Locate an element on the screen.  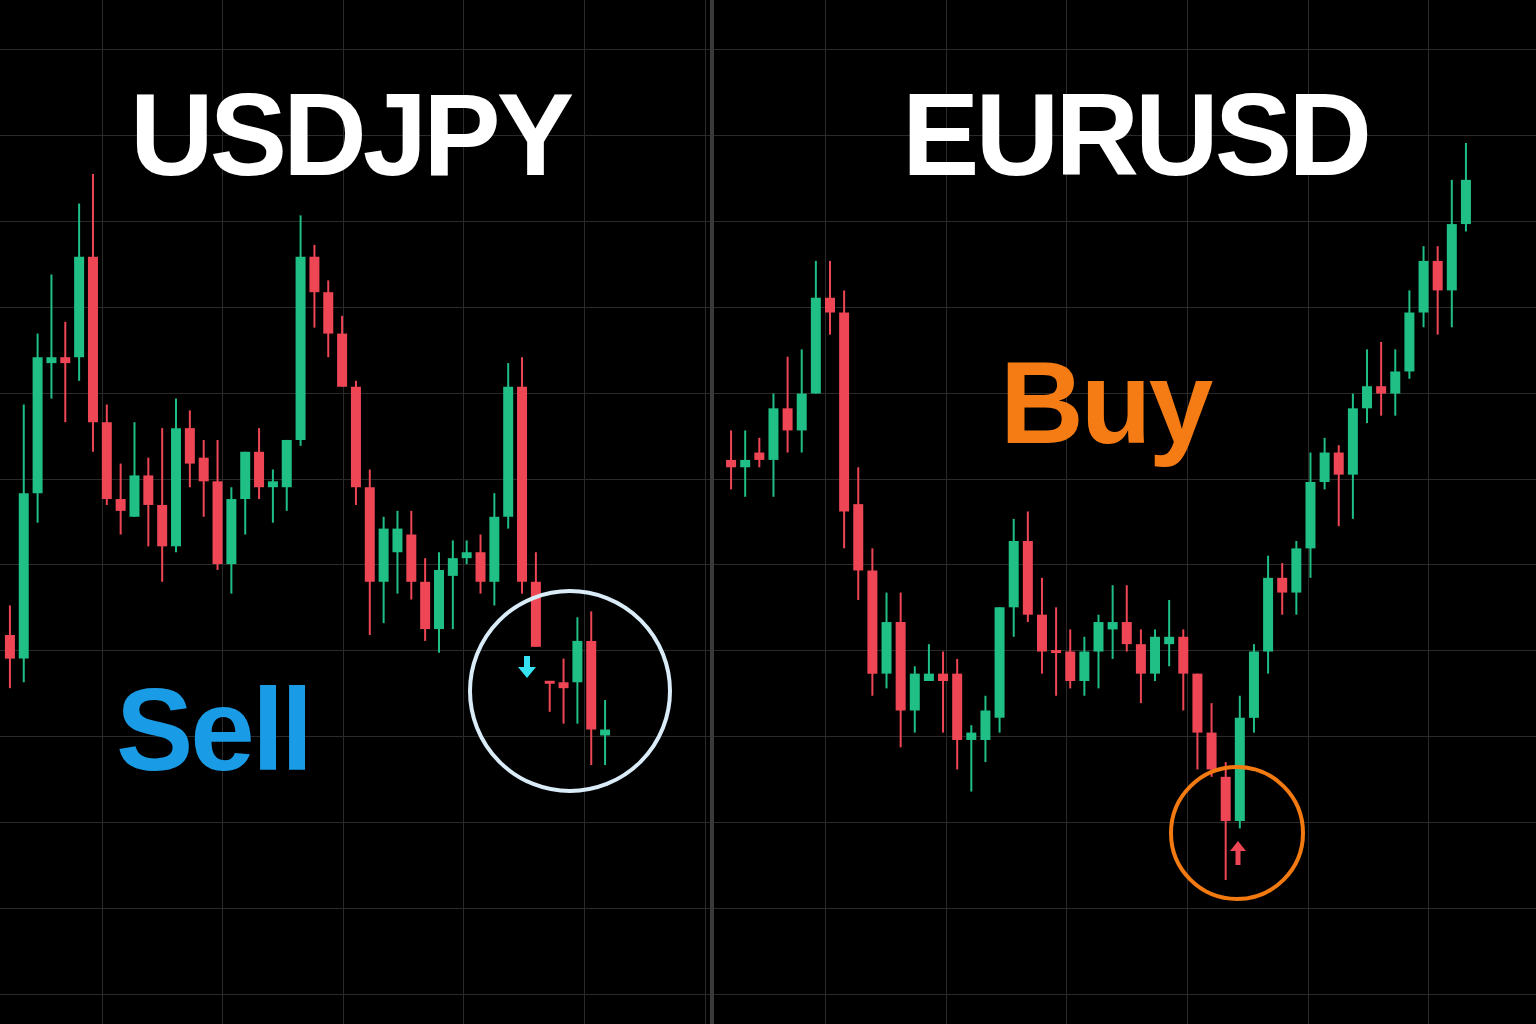
chart-title: USDJPY is located at coordinates (350, 135).